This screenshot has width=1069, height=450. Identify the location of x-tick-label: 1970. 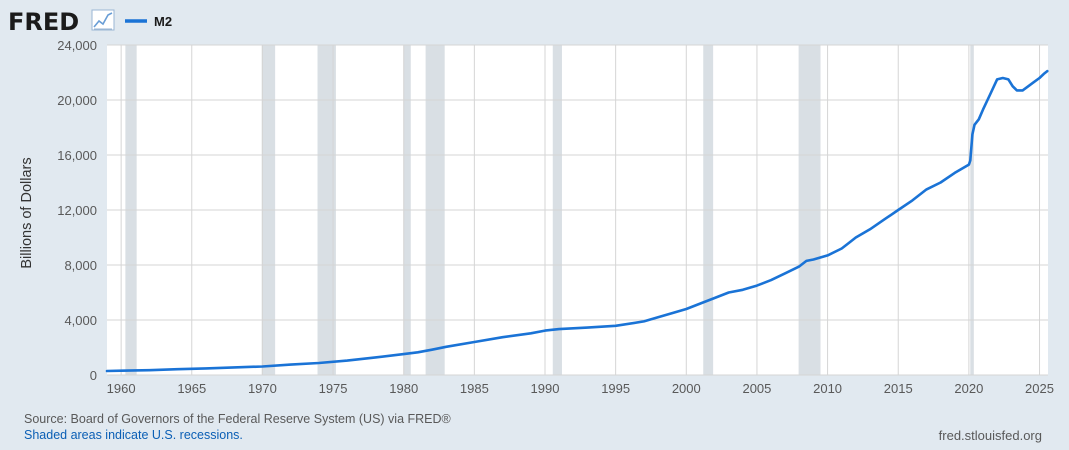
(262, 388).